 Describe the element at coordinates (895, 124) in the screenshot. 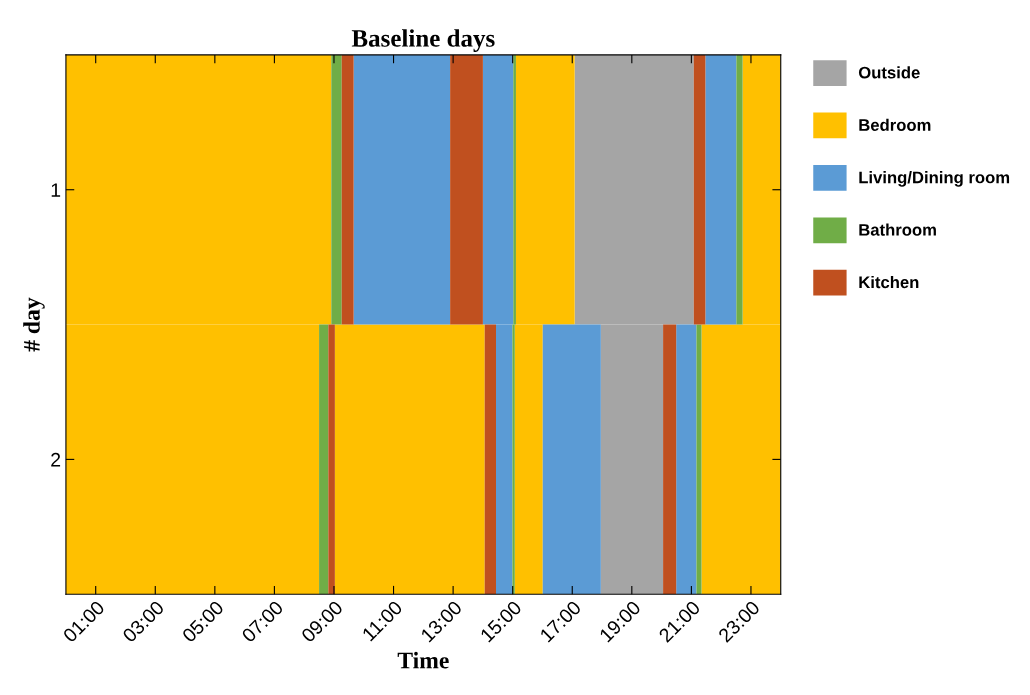

I see `legend-label: Bedroom` at that location.